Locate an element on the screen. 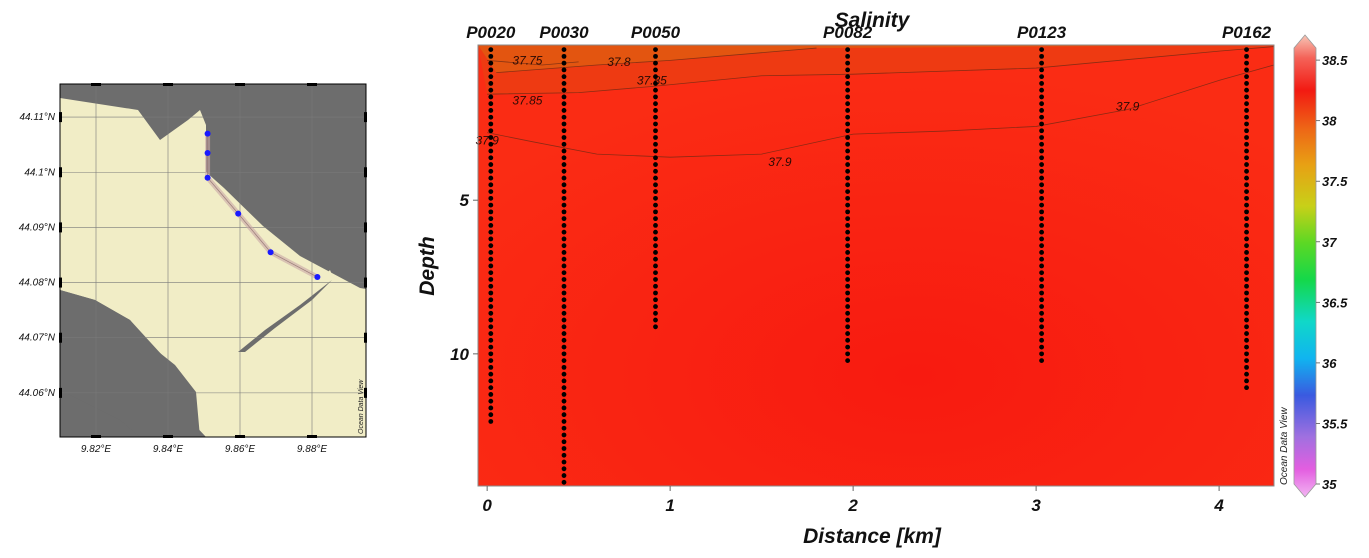  station-profile-P0162 is located at coordinates (1246, 219).